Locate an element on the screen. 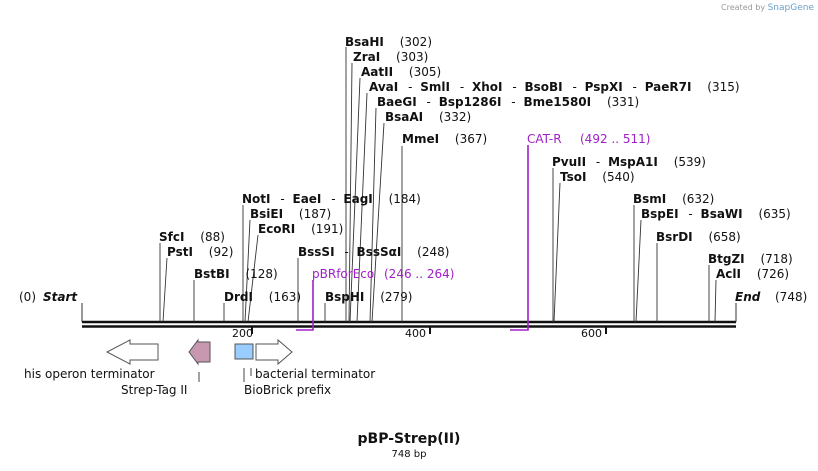 The height and width of the screenshot is (471, 818). site-tsoi: TsoI (540) is located at coordinates (597, 177).